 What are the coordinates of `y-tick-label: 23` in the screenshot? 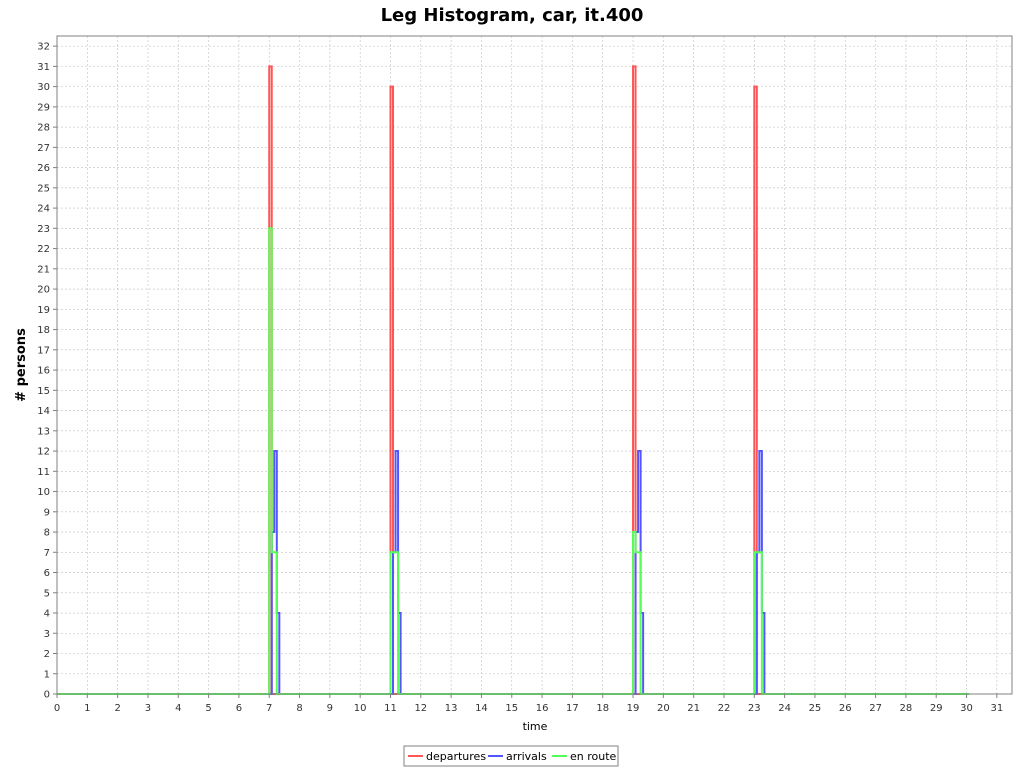 It's located at (43, 229).